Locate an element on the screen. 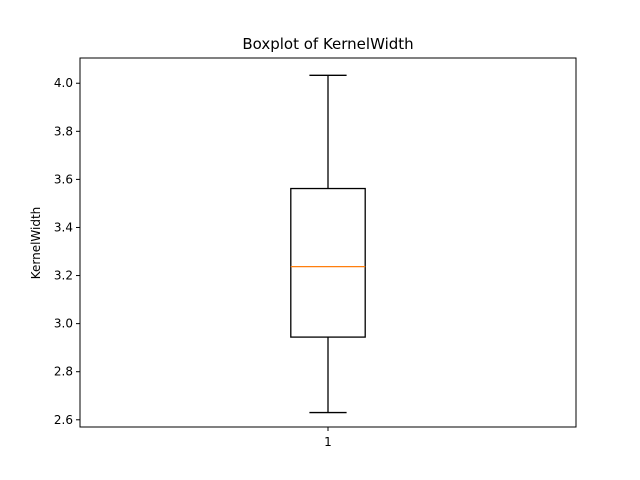 Image resolution: width=640 pixels, height=480 pixels. y-tick-label: 4.0 is located at coordinates (63, 83).